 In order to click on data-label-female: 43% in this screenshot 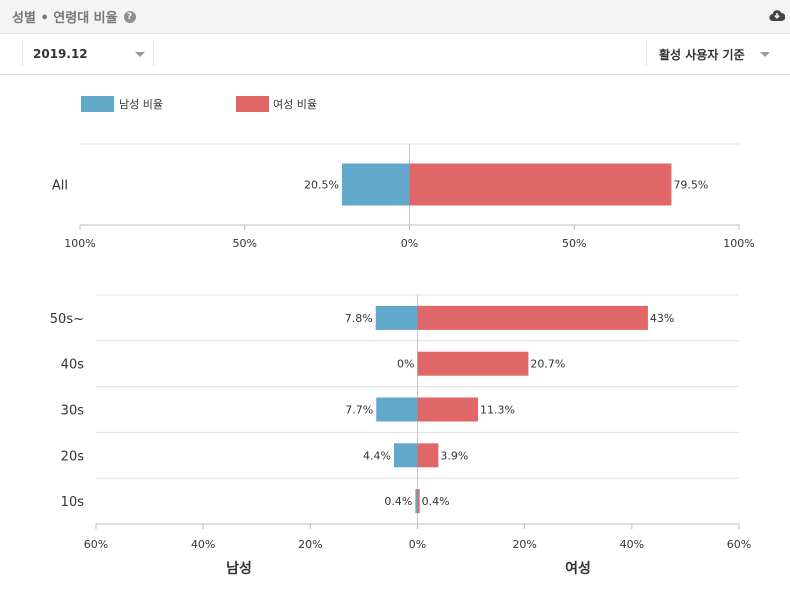, I will do `click(662, 318)`.